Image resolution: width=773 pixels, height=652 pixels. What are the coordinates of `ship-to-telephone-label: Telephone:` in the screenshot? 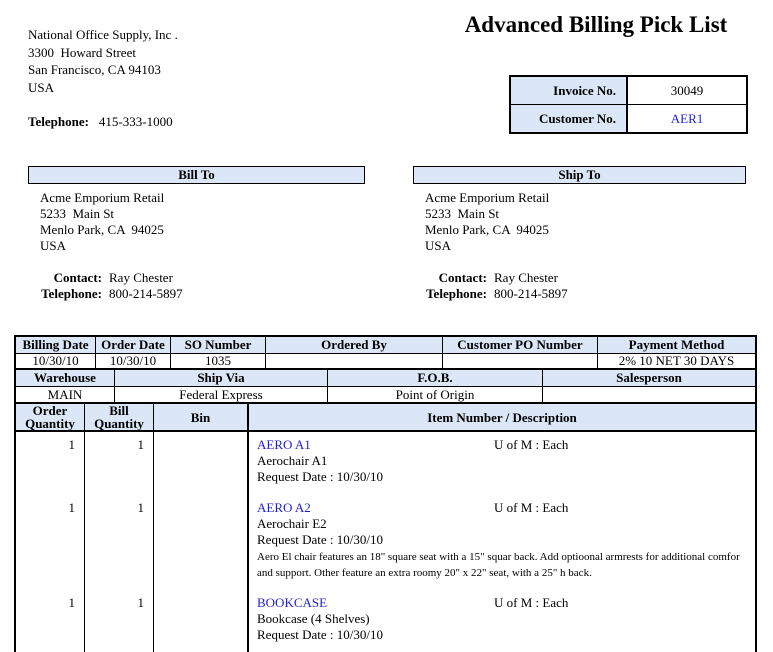 It's located at (456, 293).